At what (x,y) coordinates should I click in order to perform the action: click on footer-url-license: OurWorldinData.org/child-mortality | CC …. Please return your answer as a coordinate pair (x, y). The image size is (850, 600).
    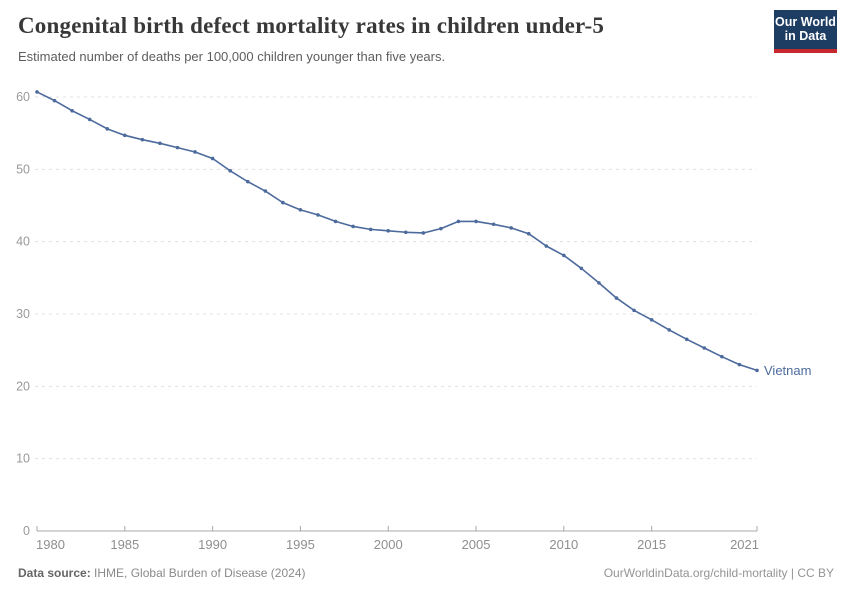
    Looking at the image, I should click on (718, 573).